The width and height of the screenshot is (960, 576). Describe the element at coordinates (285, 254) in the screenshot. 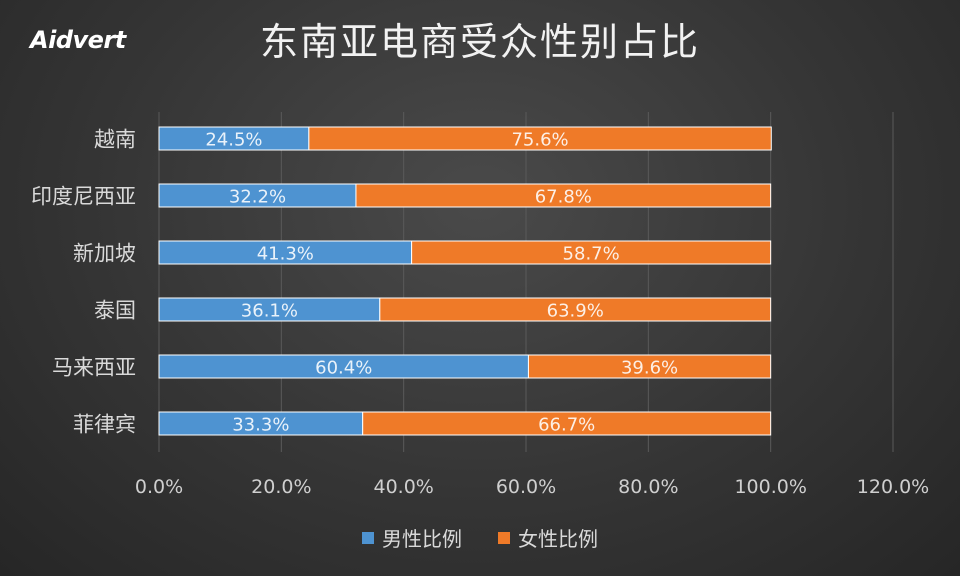

I see `data-label-male: 41.3%` at that location.